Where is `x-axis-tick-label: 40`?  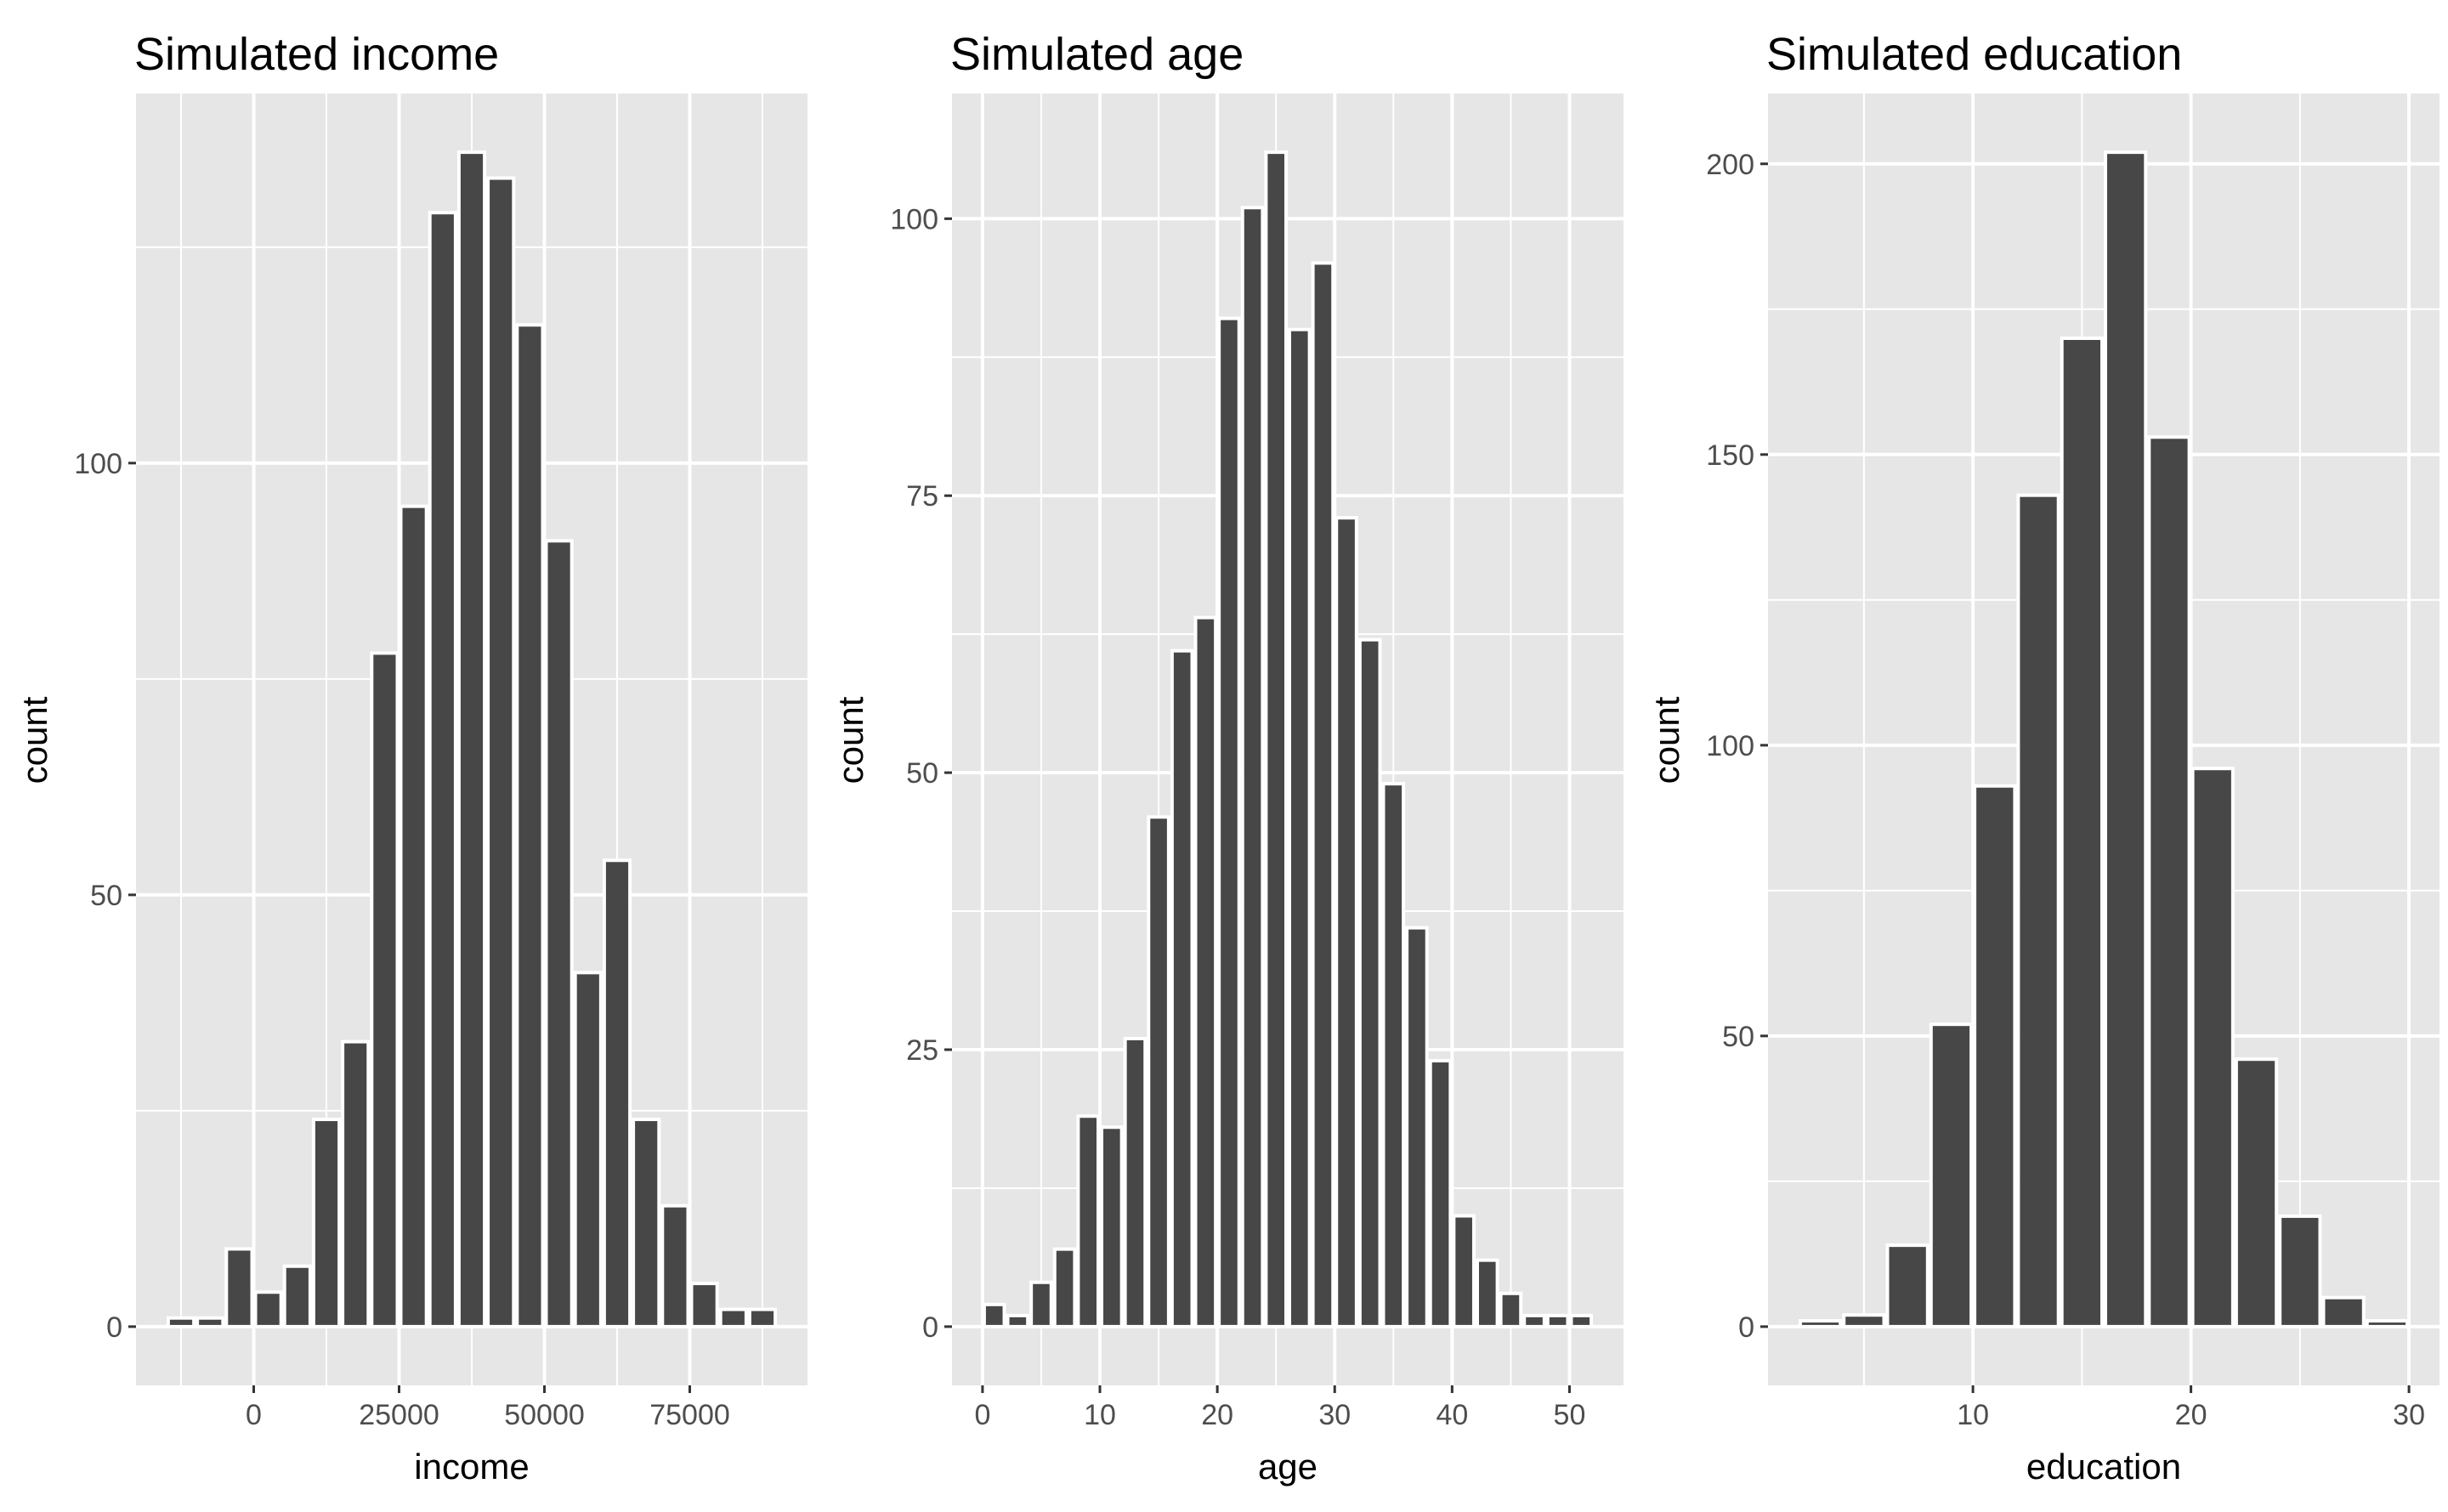 x-axis-tick-label: 40 is located at coordinates (1452, 1415).